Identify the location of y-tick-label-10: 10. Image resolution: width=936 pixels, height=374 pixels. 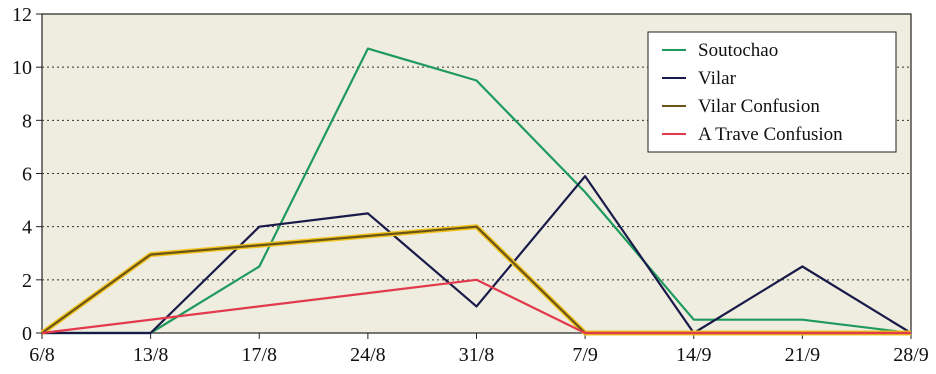
(22, 68).